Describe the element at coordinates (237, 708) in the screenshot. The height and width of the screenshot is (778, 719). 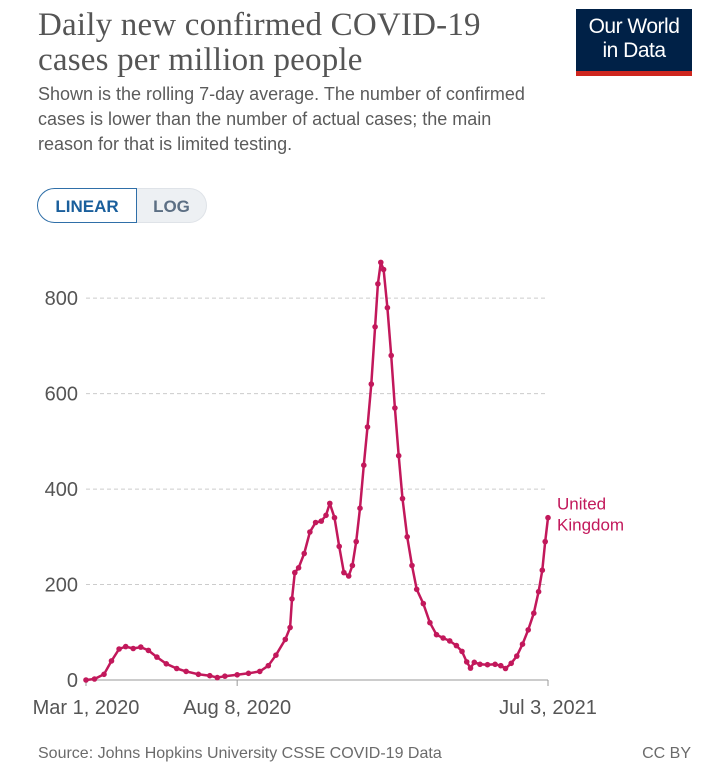
I see `x-tick-label: Aug 8, 2020` at that location.